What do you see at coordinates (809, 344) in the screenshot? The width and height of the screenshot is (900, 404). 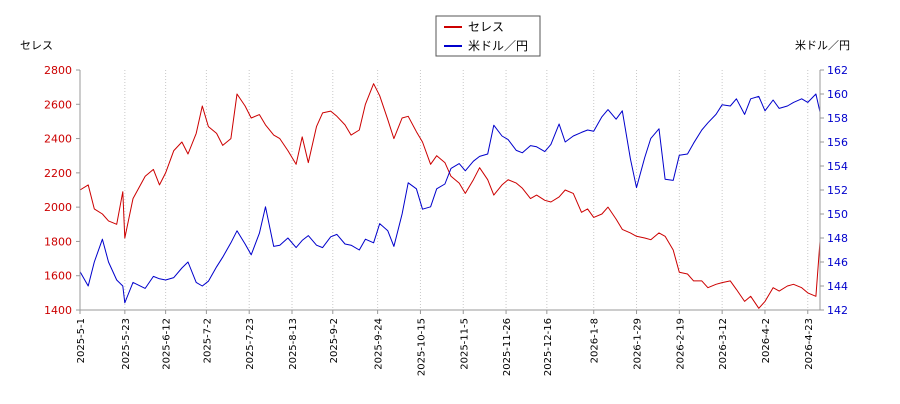 I see `x-axis-tick-label: 2026-4-23` at bounding box center [809, 344].